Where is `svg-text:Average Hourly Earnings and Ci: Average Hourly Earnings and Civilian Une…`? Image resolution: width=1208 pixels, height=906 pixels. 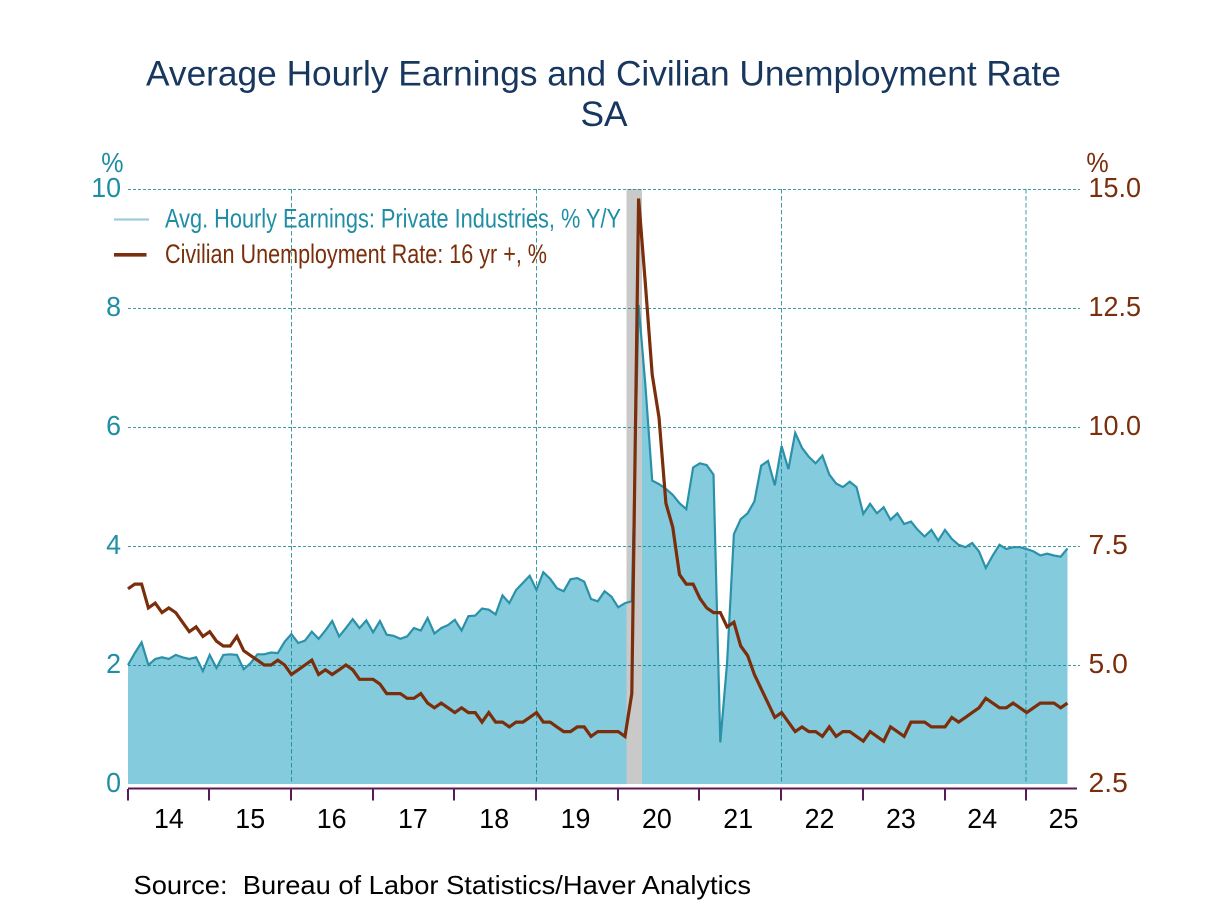
svg-text:Average Hourly Earnings and Ci: Average Hourly Earnings and Civilian Une… is located at coordinates (603, 74).